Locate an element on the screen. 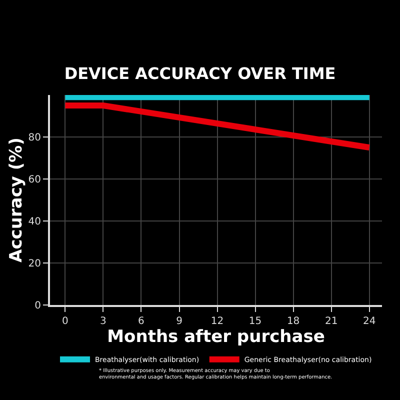 This screenshot has width=400, height=400. x-tick-label: 6 is located at coordinates (141, 321).